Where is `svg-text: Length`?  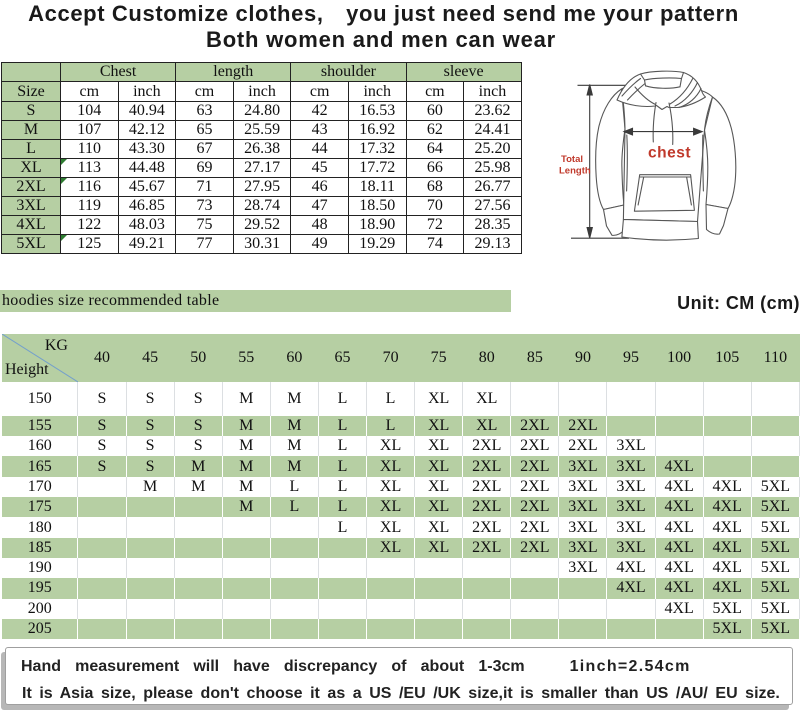 svg-text: Length is located at coordinates (575, 171).